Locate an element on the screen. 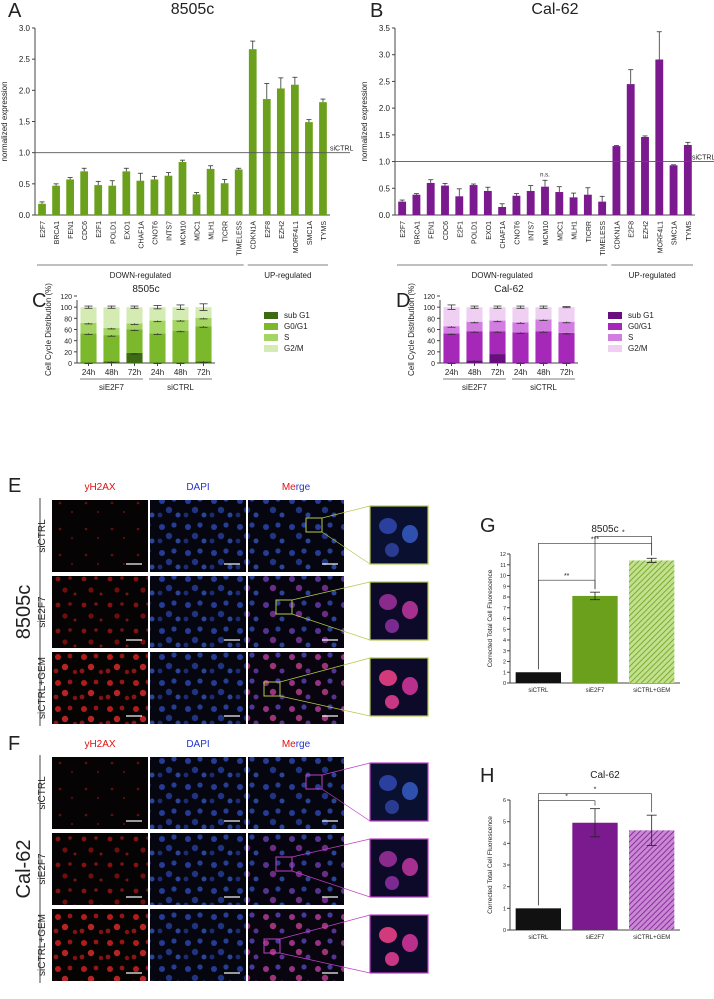 This screenshot has width=714, height=999. bar-b-FEN1 is located at coordinates (430, 198).